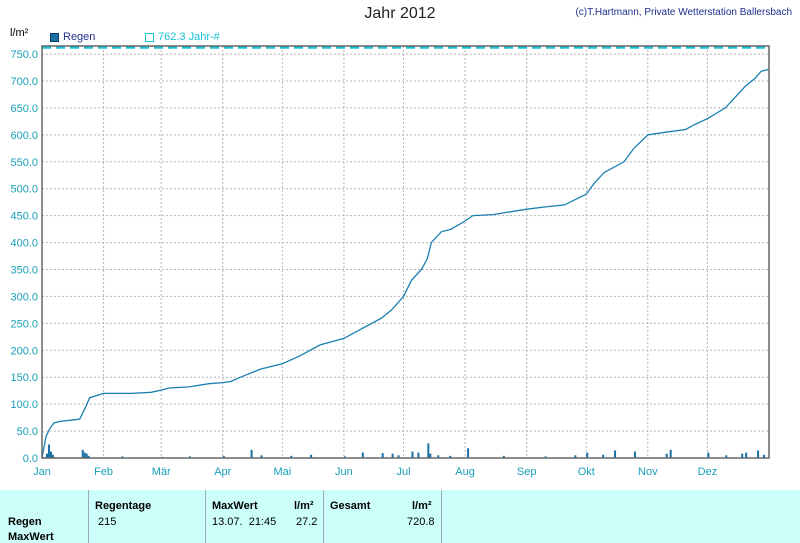 The height and width of the screenshot is (543, 800). I want to click on x-tick-label: Sep, so click(527, 472).